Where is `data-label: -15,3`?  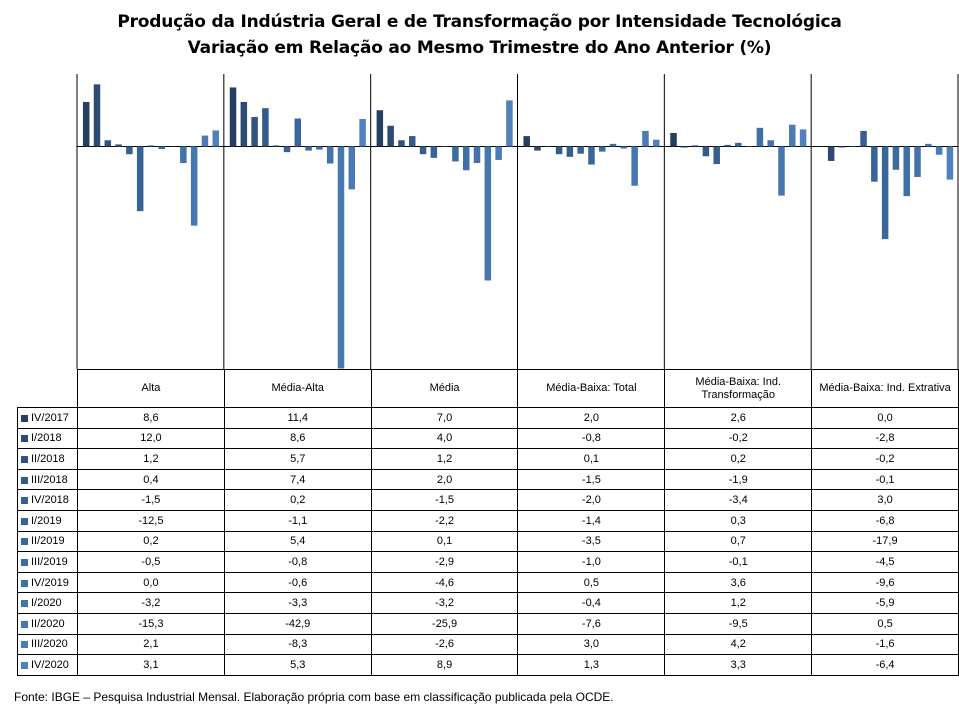 data-label: -15,3 is located at coordinates (151, 623).